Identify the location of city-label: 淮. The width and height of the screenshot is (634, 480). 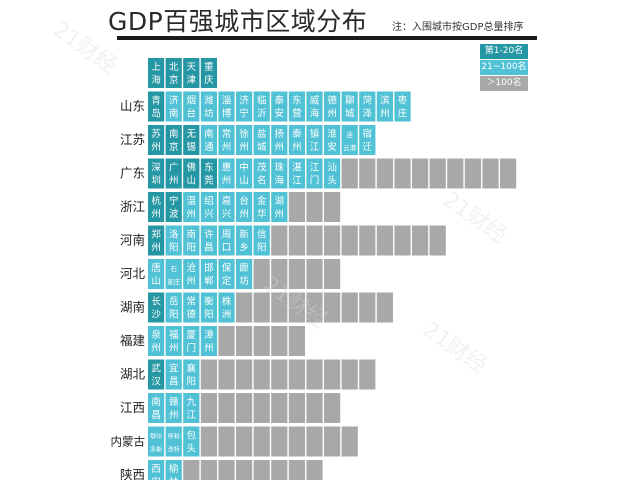
(332, 134).